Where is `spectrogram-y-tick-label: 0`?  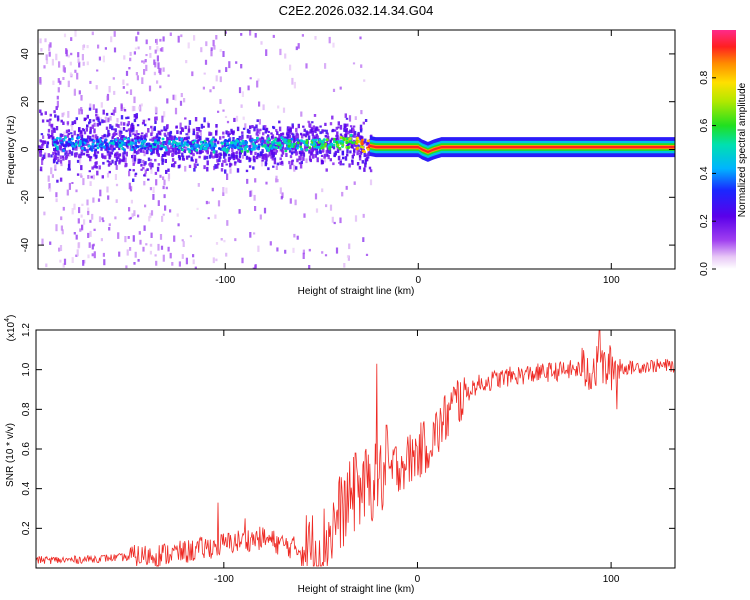 spectrogram-y-tick-label: 0 is located at coordinates (25, 149).